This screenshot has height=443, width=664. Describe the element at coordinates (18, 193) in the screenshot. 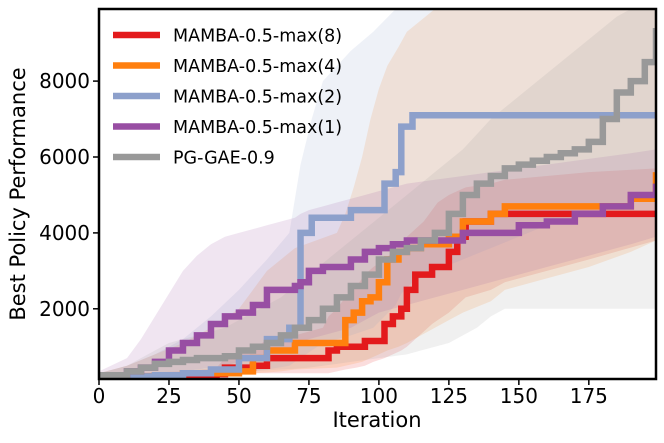

I see `y-axis-title: Best Policy Performance` at that location.